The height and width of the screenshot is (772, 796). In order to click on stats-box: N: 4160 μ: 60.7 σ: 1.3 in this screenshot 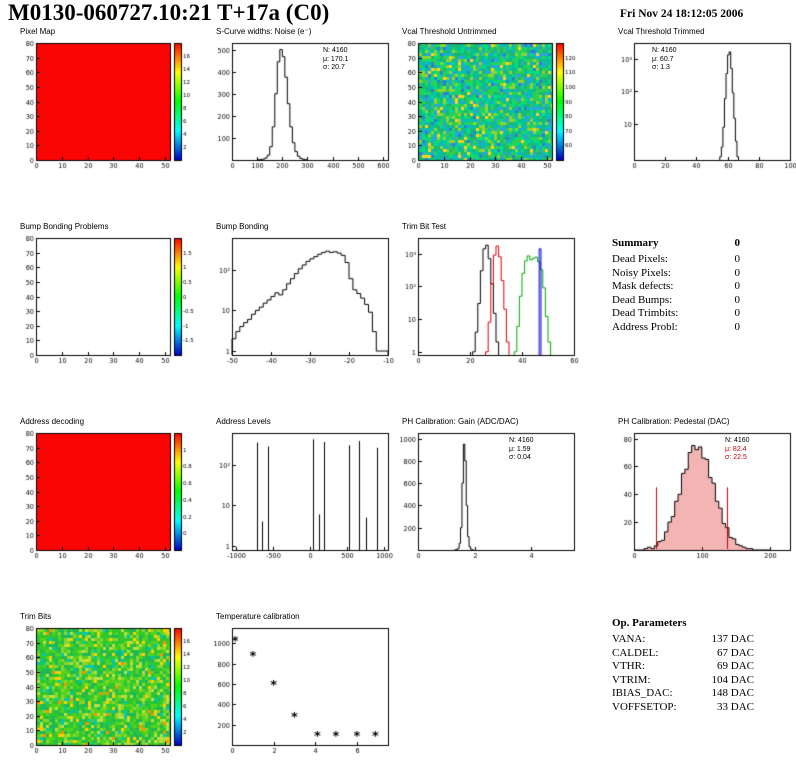, I will do `click(664, 60)`.